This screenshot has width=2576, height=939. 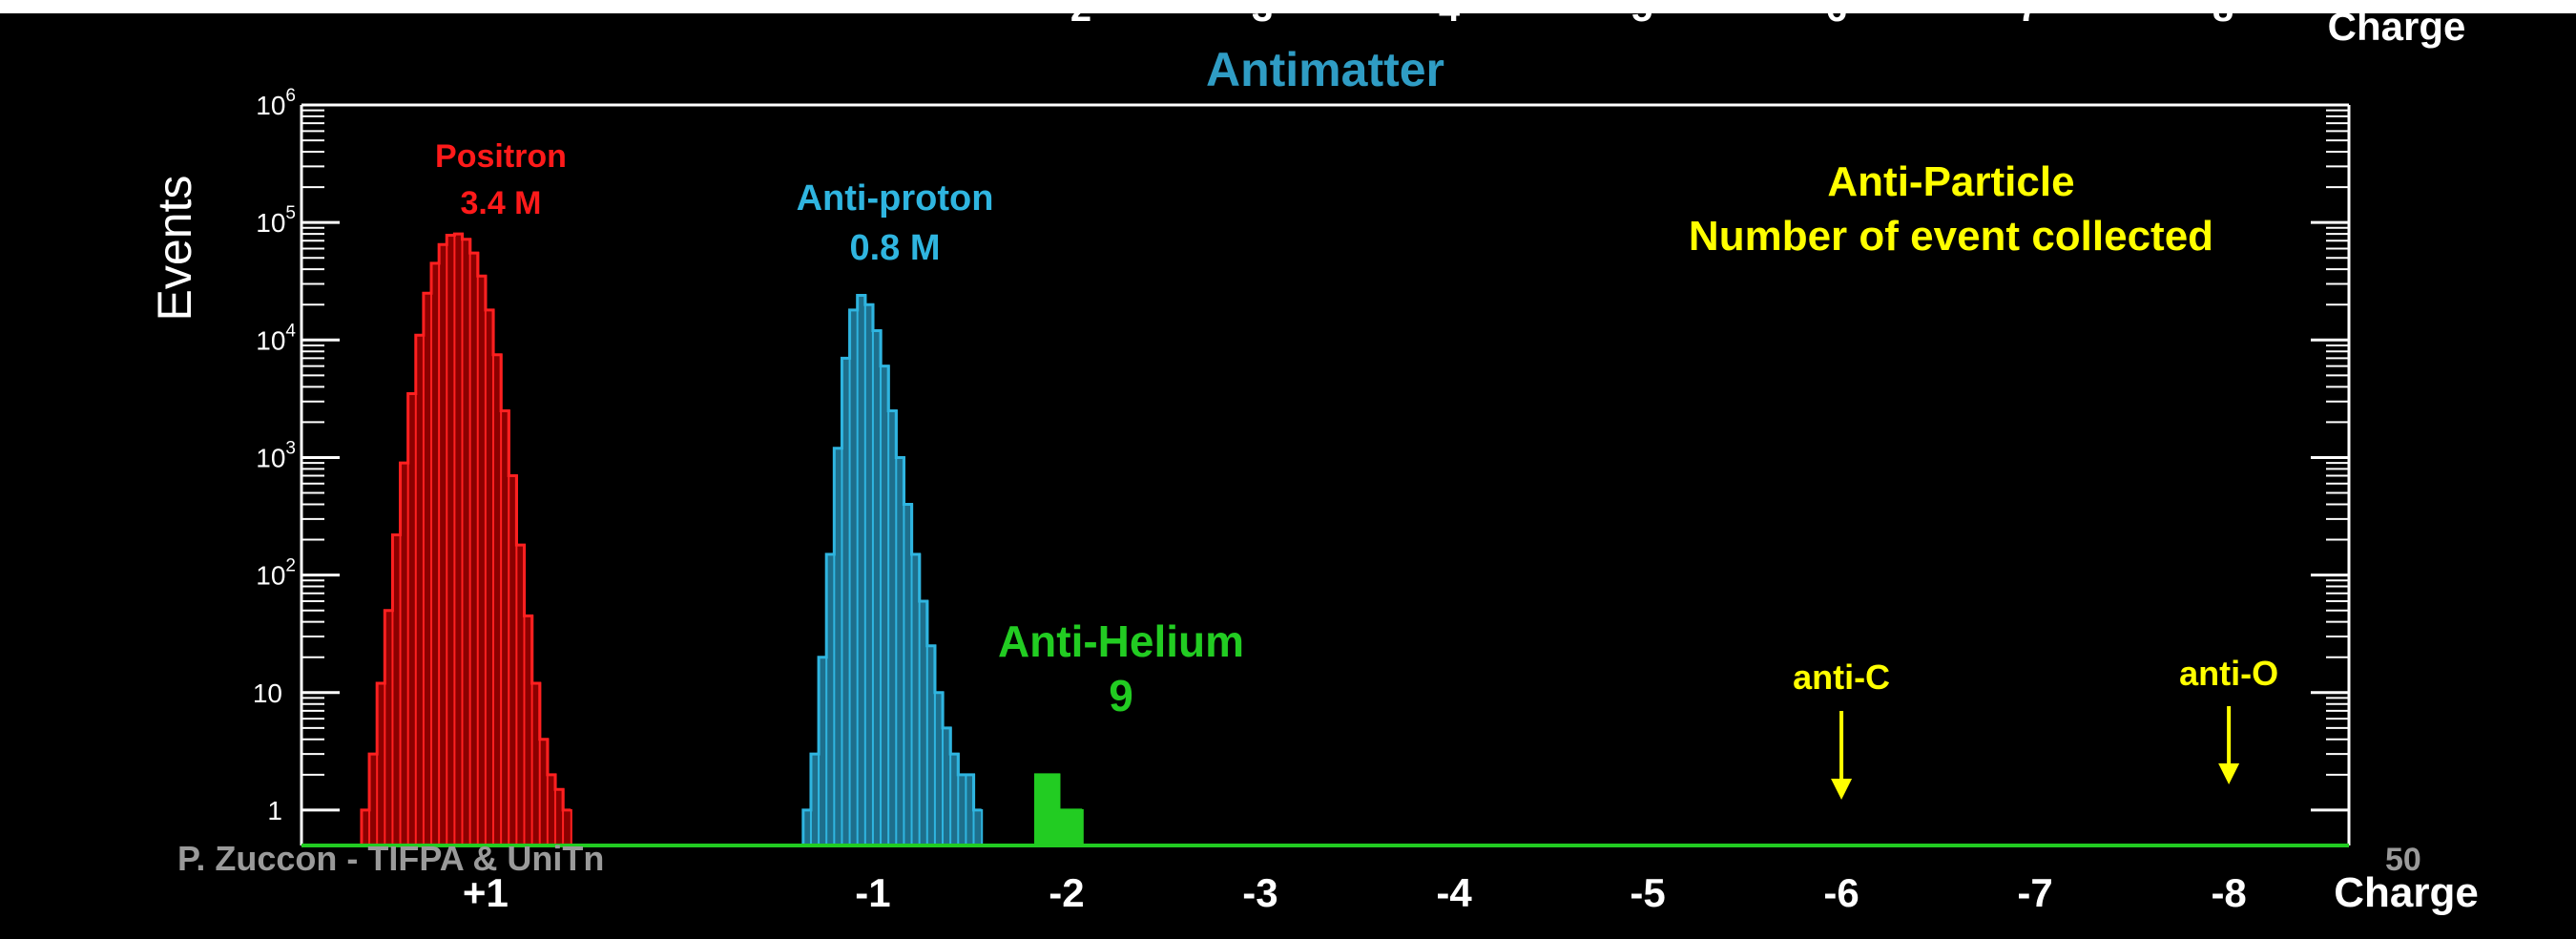 What do you see at coordinates (1951, 236) in the screenshot?
I see `anti-particle-note-subtitle: Number of event collected` at bounding box center [1951, 236].